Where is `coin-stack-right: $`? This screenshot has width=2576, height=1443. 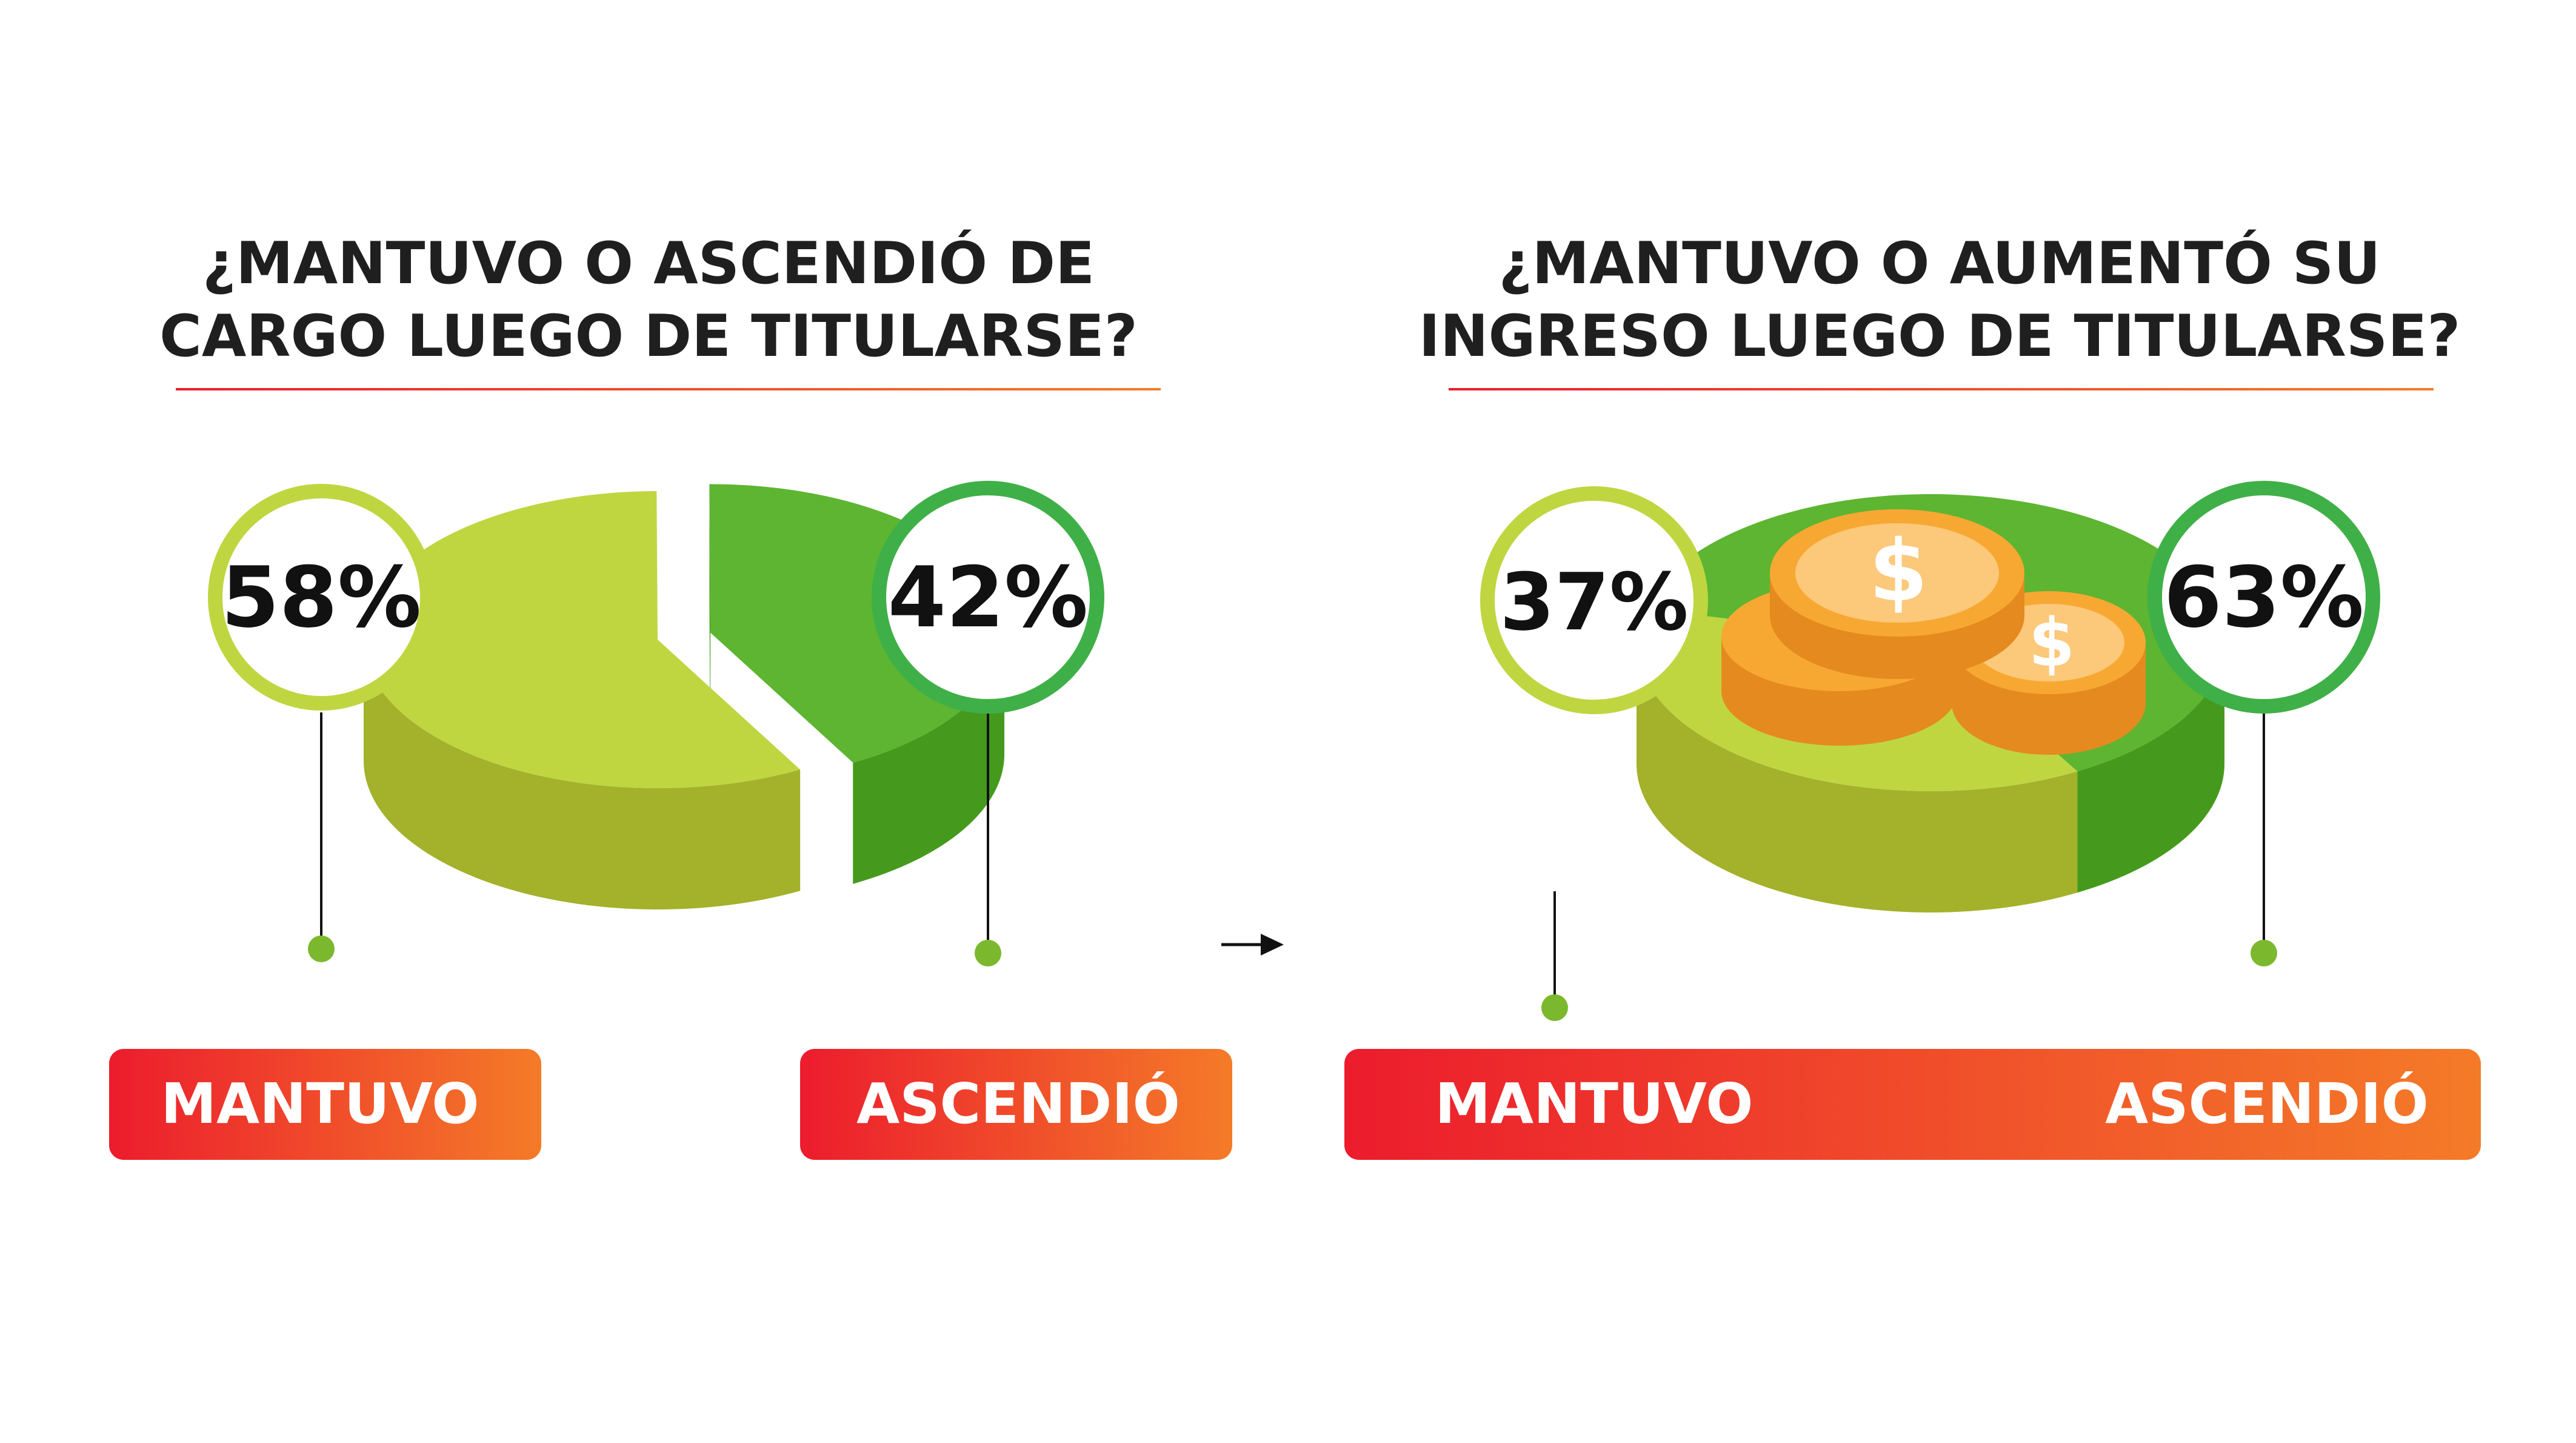 coin-stack-right: $ is located at coordinates (2049, 673).